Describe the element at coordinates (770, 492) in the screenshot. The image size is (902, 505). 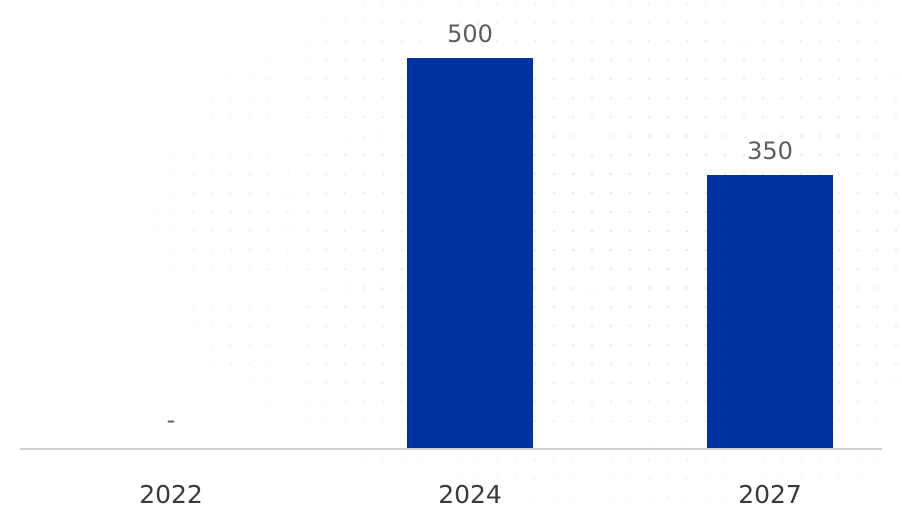
I see `x-tick-label-2027: 2027` at that location.